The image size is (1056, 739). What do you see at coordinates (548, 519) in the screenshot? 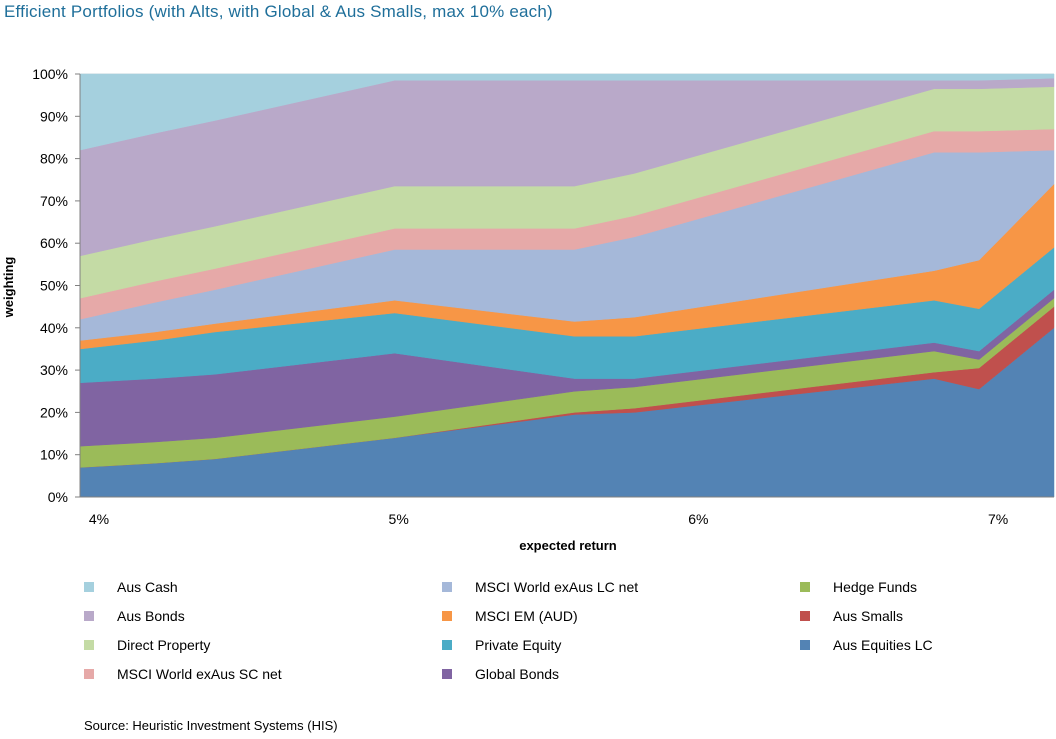
I see `x-axis-ticks: 4% 5% 6% 7%` at bounding box center [548, 519].